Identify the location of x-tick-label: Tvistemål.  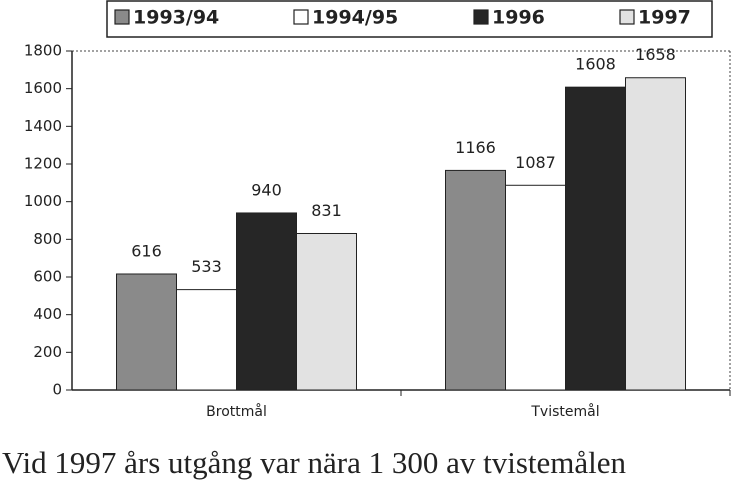
(564, 411).